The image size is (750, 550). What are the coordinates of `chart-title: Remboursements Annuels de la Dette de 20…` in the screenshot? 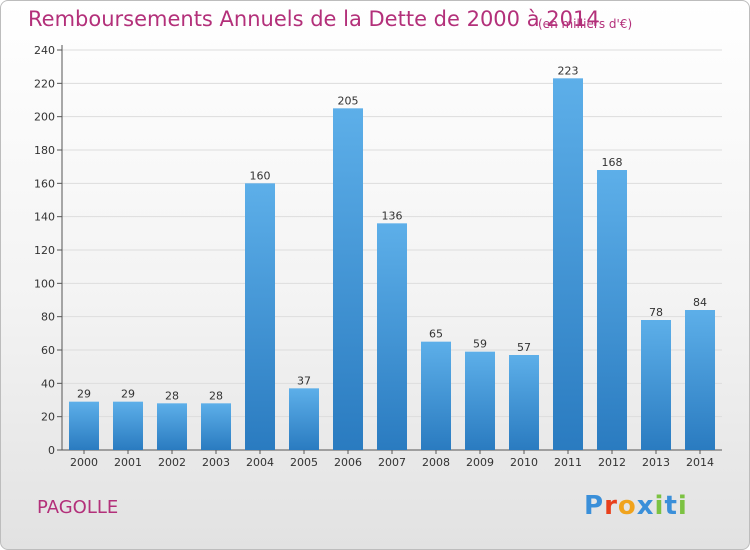 It's located at (314, 19).